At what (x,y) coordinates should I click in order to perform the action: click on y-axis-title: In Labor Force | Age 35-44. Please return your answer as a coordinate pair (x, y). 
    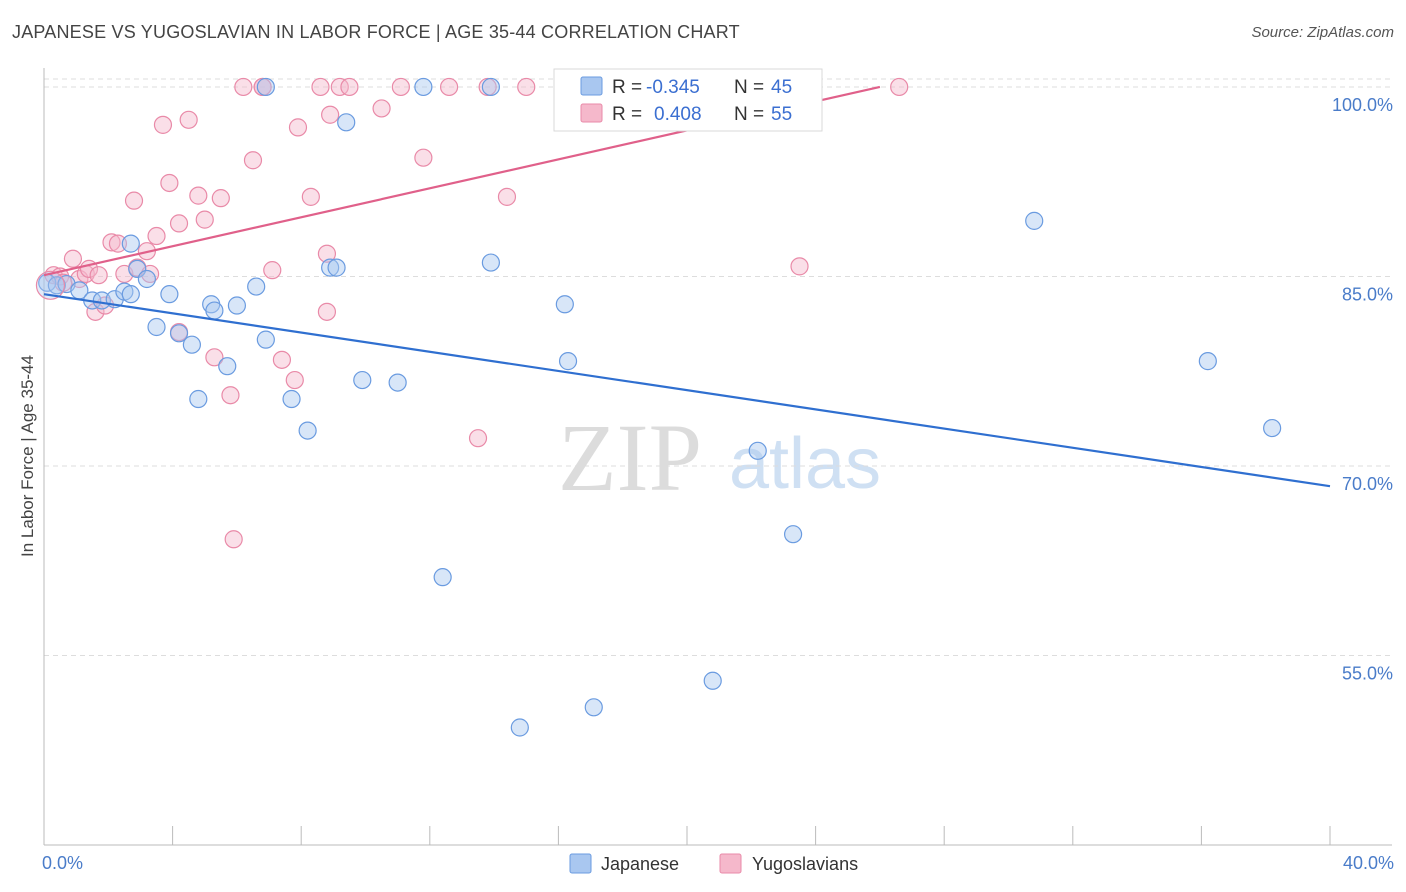
    Looking at the image, I should click on (27, 456).